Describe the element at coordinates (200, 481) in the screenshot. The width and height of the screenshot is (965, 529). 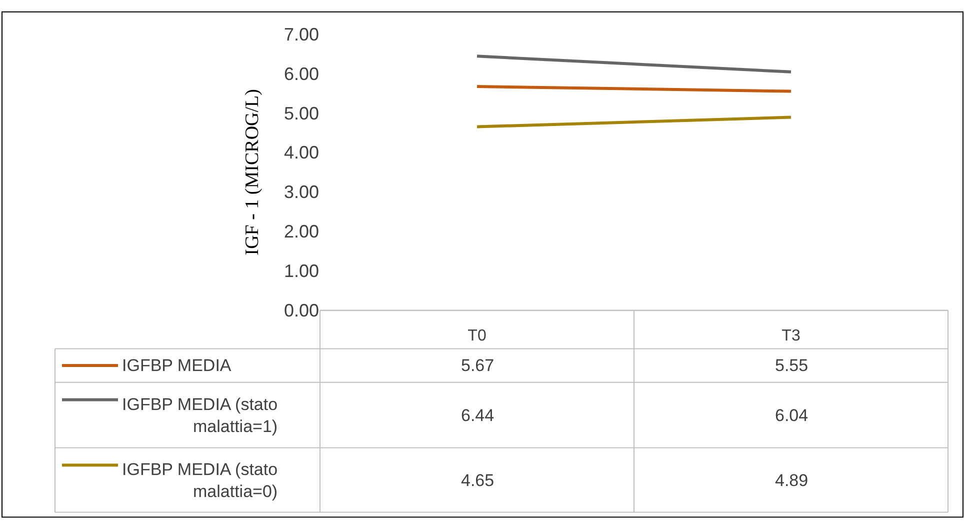
I see `legend-label: IGFBP MEDIA (stato malattia=0)` at that location.